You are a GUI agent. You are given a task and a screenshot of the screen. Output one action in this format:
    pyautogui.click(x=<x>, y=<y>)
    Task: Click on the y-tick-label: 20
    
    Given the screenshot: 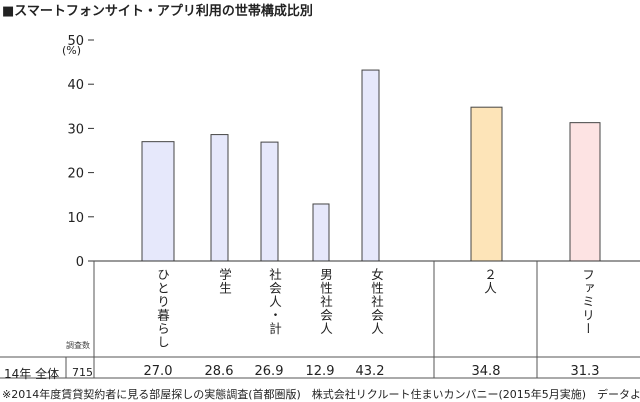 What is the action you would take?
    pyautogui.click(x=75, y=174)
    